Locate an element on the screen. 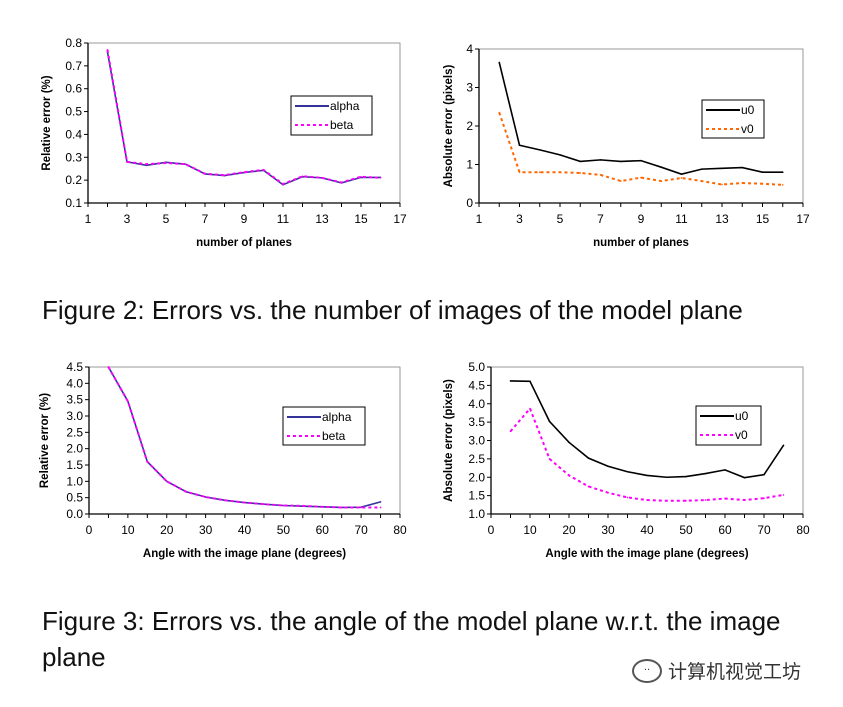 The image size is (843, 707). y-tick-label: 1.0 is located at coordinates (476, 514).